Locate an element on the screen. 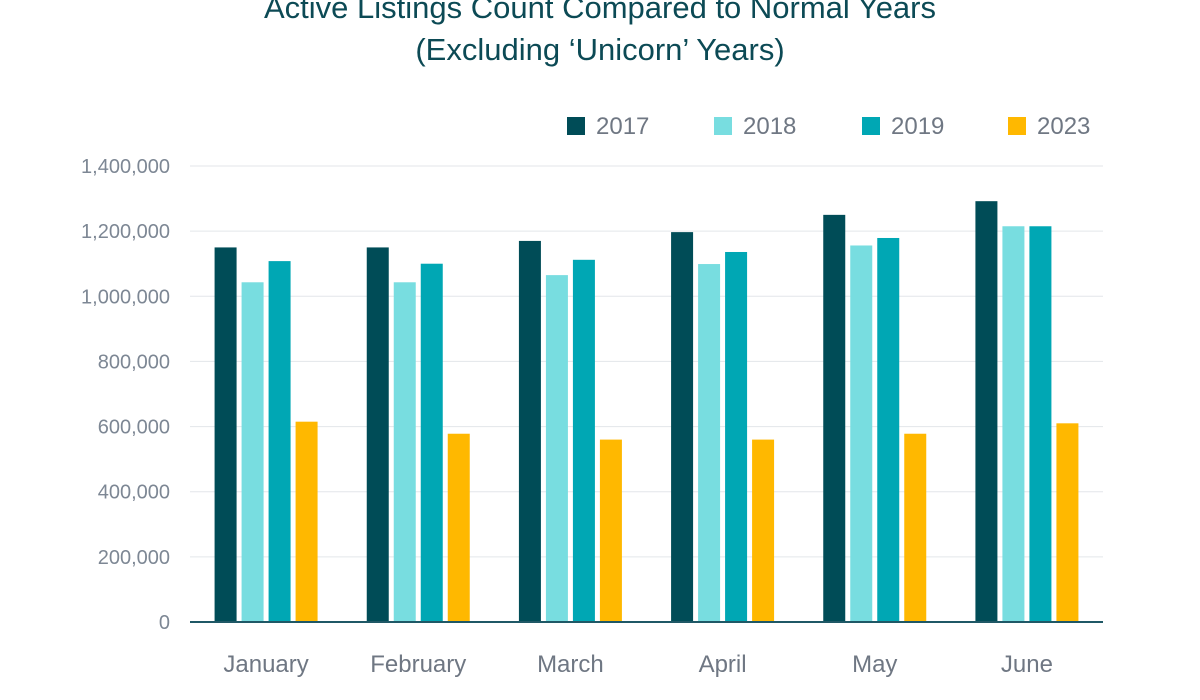 The height and width of the screenshot is (700, 1200). y-tick-label: 1,000,000 is located at coordinates (125, 297).